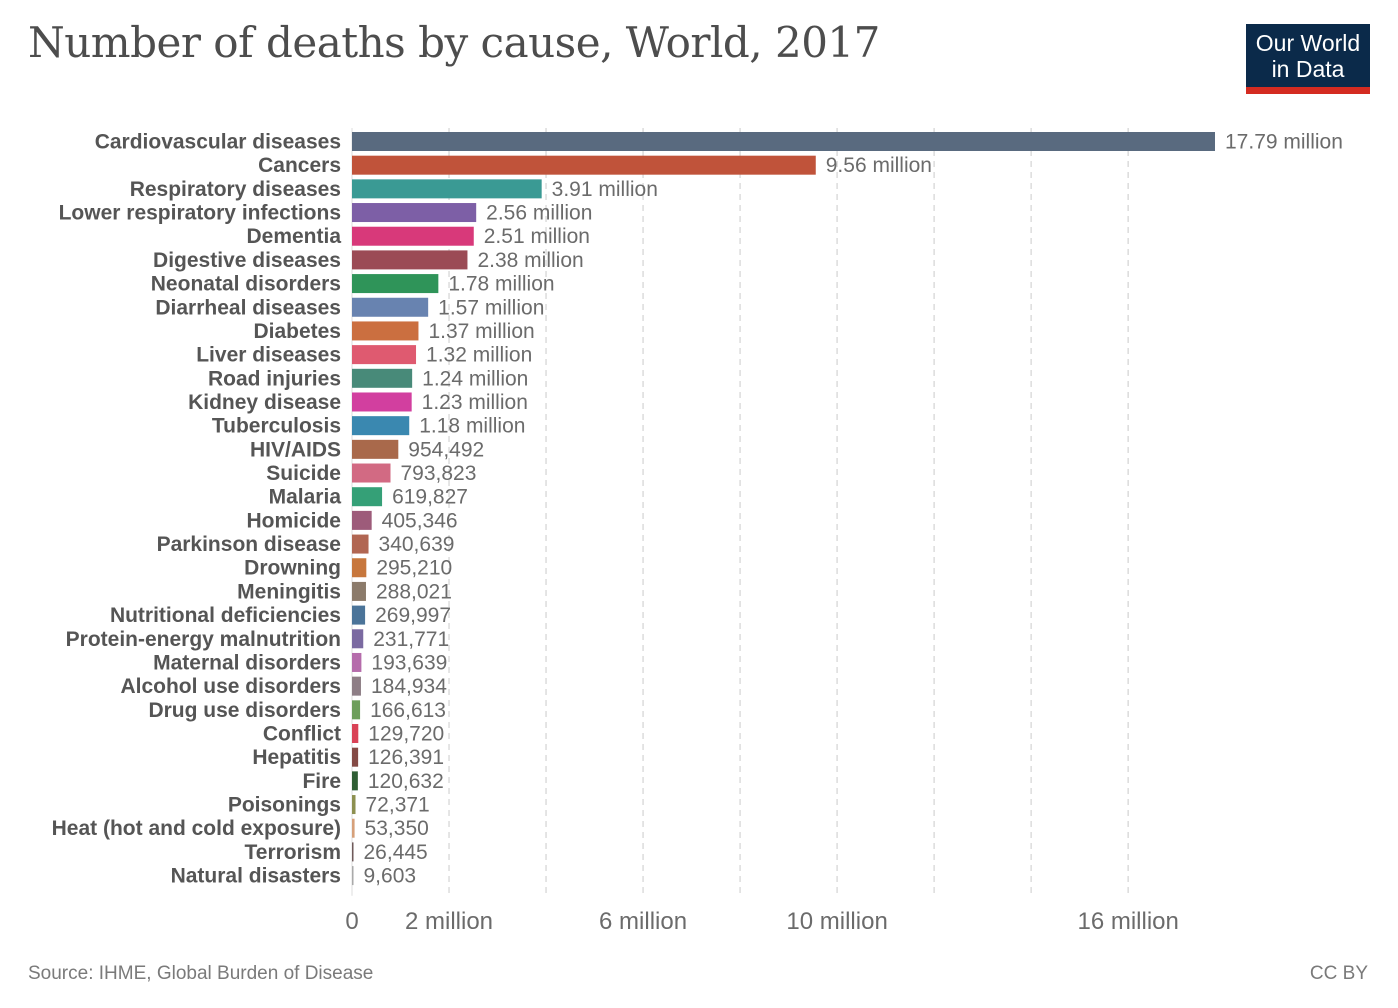 This screenshot has width=1398, height=1008. I want to click on owid-logo: Our World in Data, so click(1308, 59).